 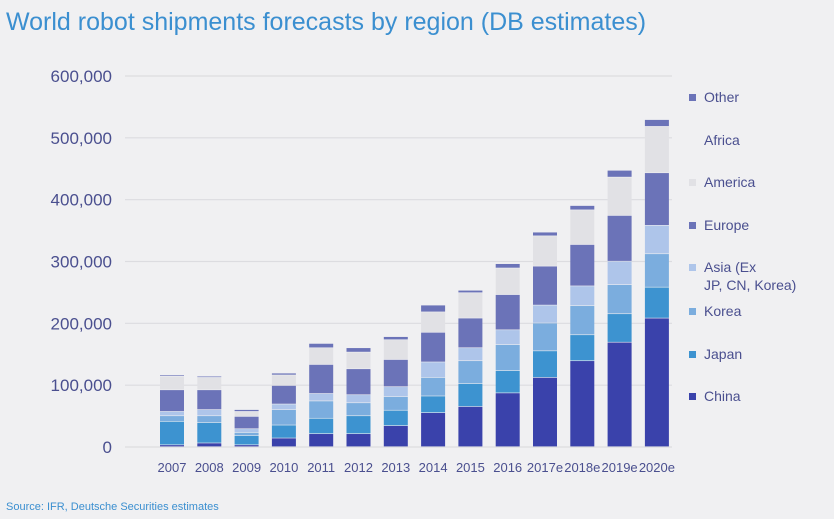 What do you see at coordinates (81, 385) in the screenshot?
I see `y-tick-label: 100,000` at bounding box center [81, 385].